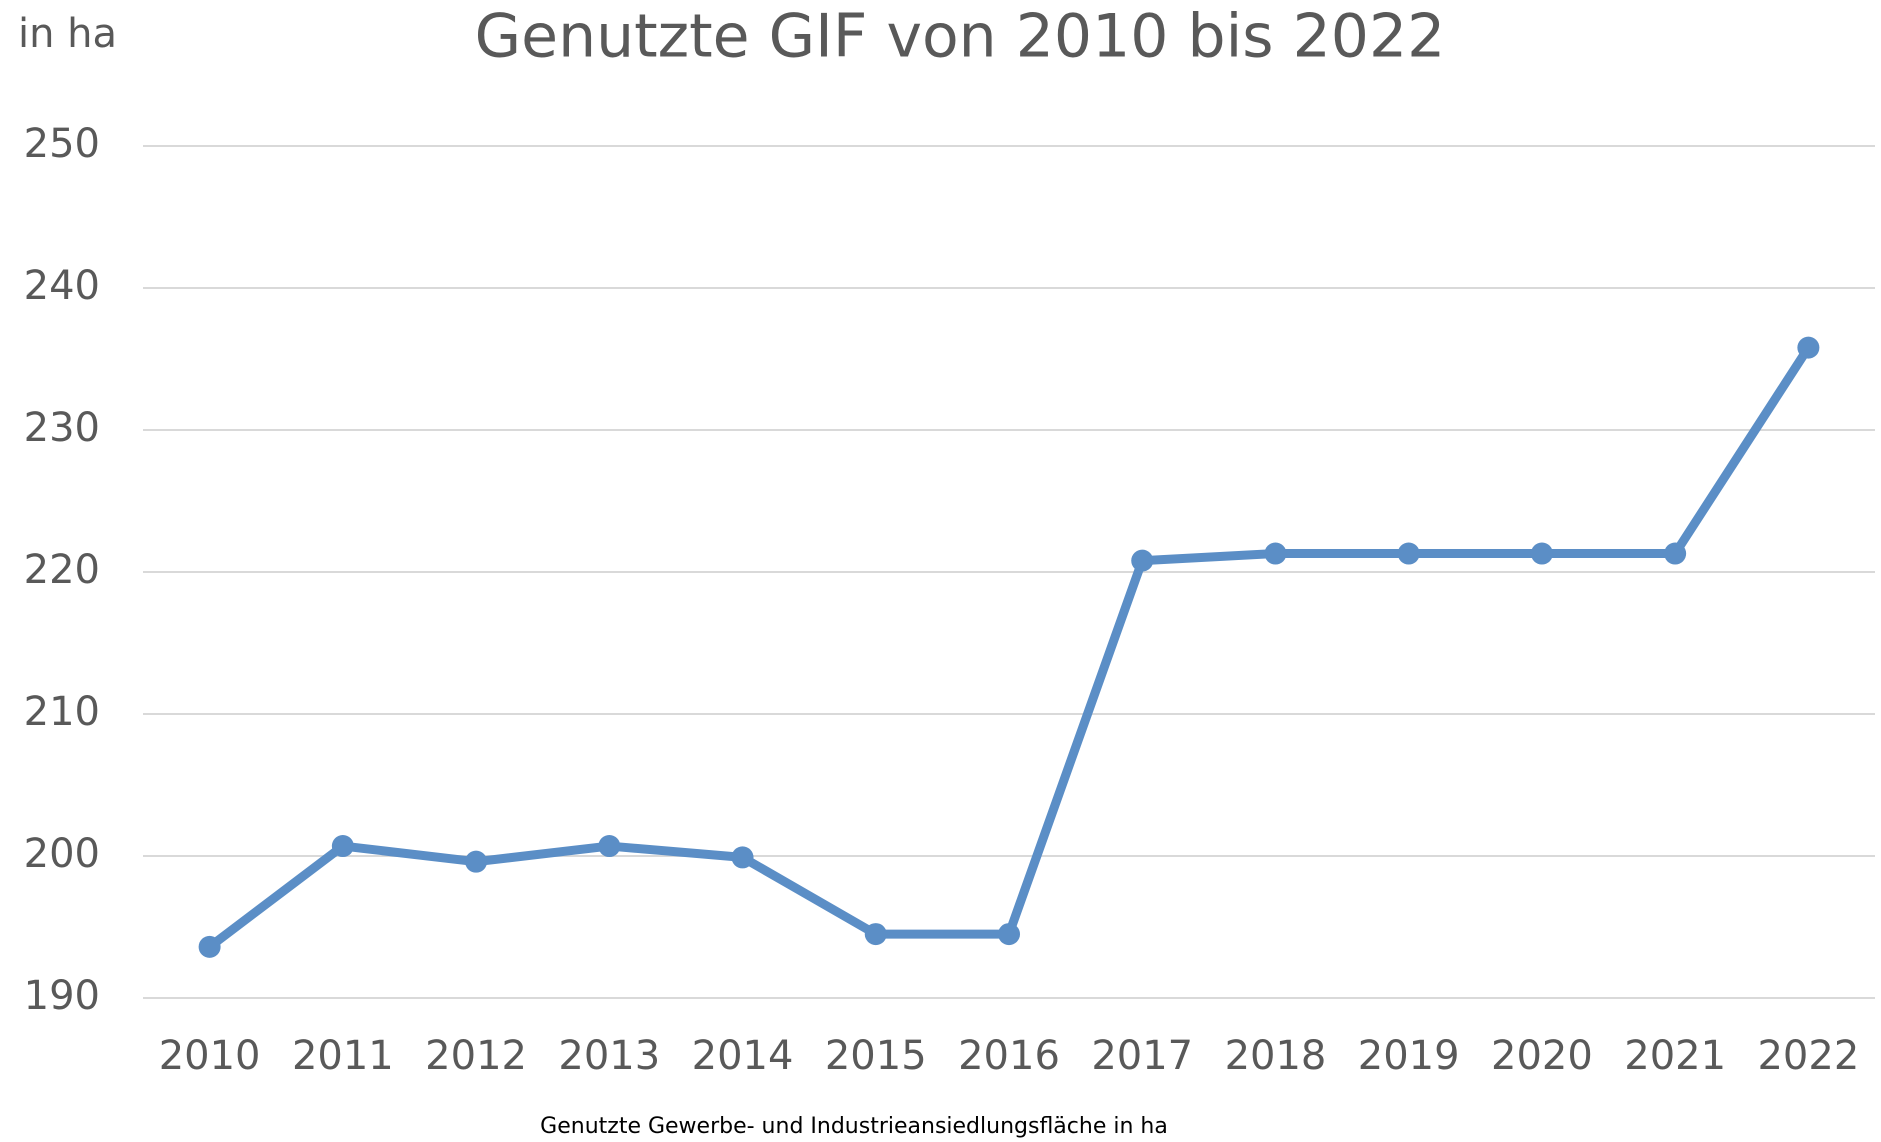 This screenshot has height=1142, width=1881. What do you see at coordinates (609, 1056) in the screenshot?
I see `x-tick-label: 2013` at bounding box center [609, 1056].